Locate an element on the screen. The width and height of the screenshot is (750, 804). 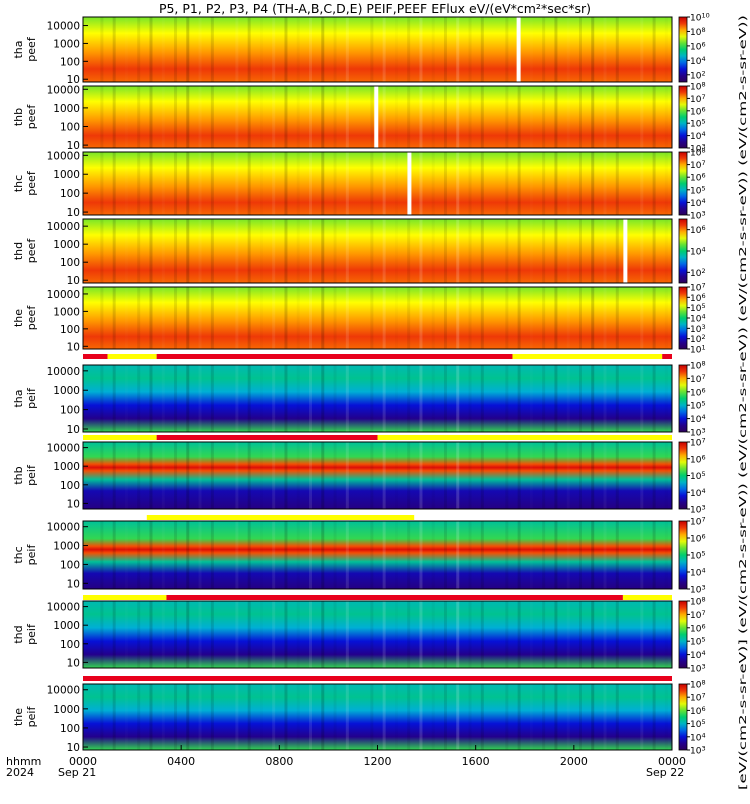
frame-thd_peif is located at coordinates (377, 634).